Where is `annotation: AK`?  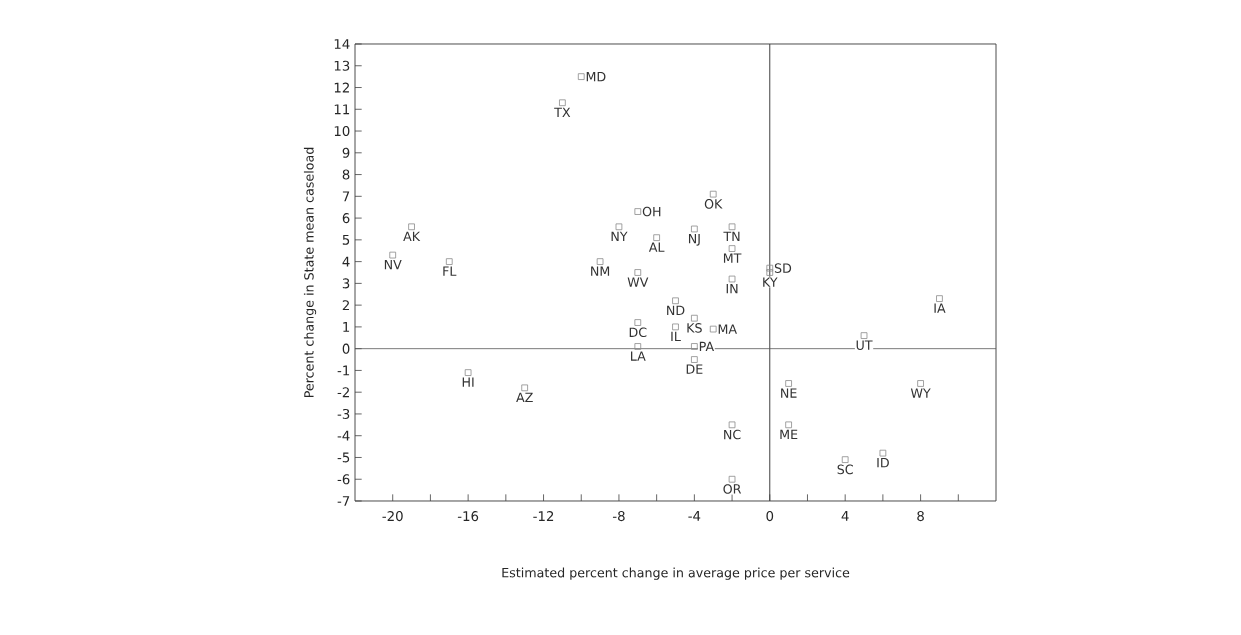
annotation: AK is located at coordinates (412, 236).